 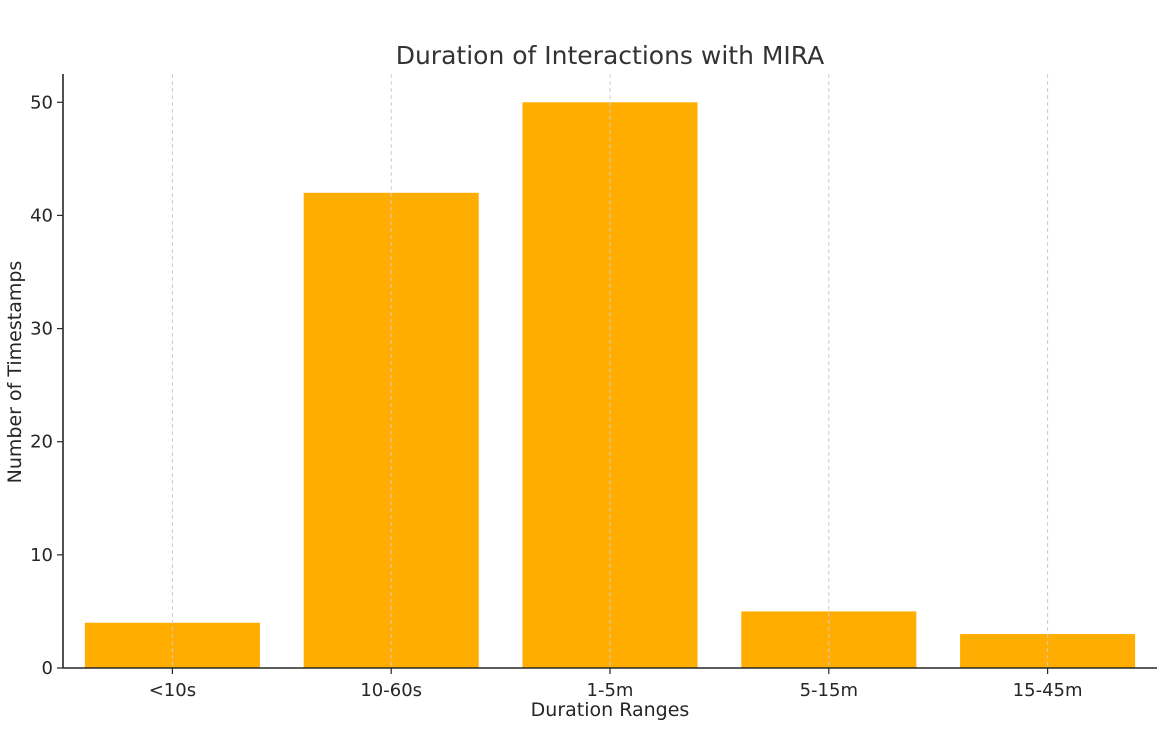 I want to click on x-tick-label: 1-5m, so click(x=610, y=690).